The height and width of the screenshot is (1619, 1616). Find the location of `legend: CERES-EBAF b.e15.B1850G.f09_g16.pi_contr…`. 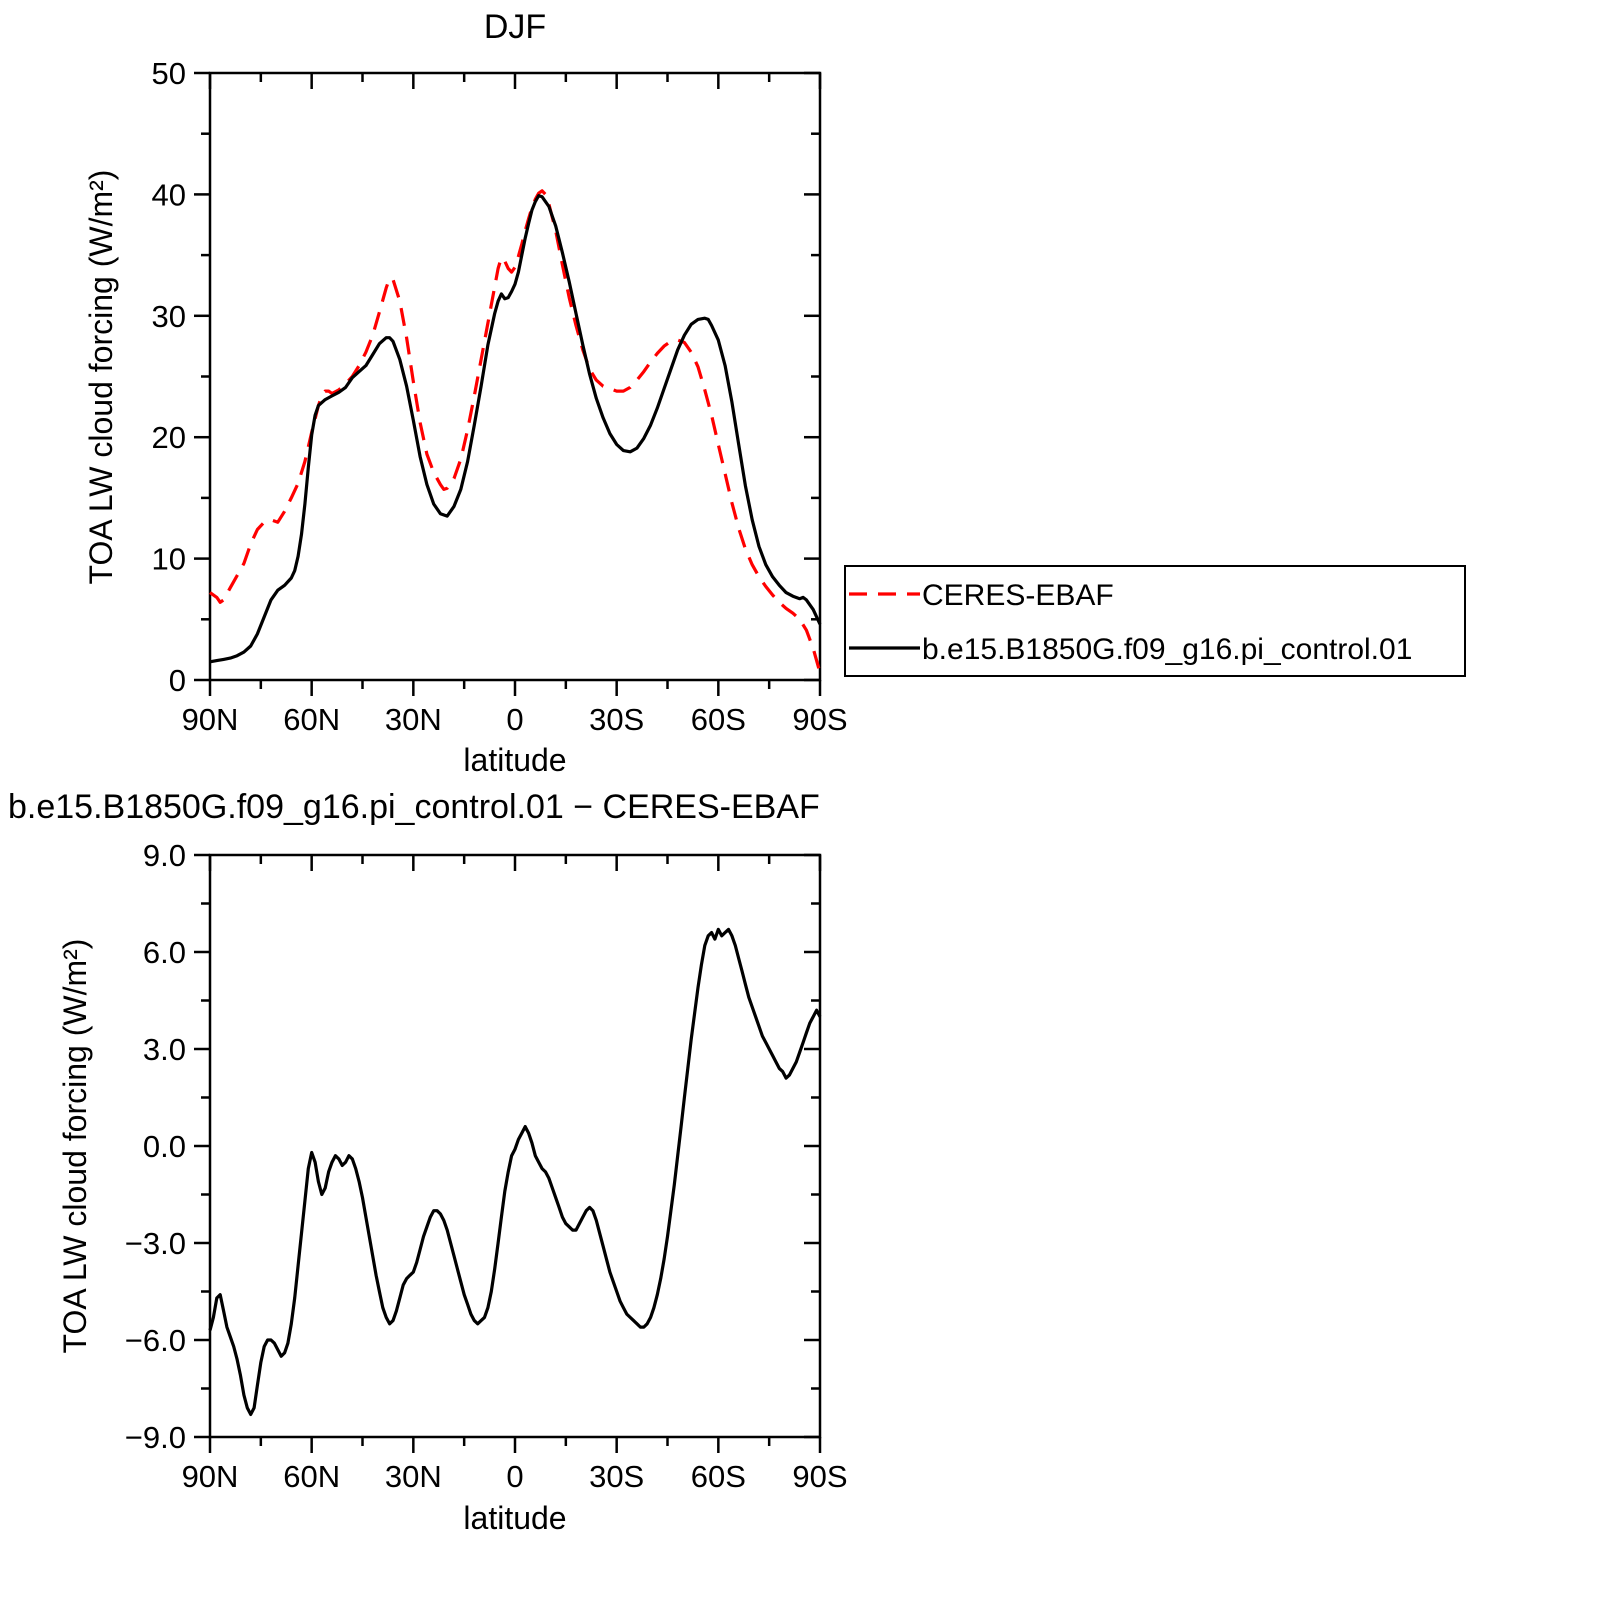

legend: CERES-EBAF b.e15.B1850G.f09_g16.pi_contr… is located at coordinates (1155, 621).